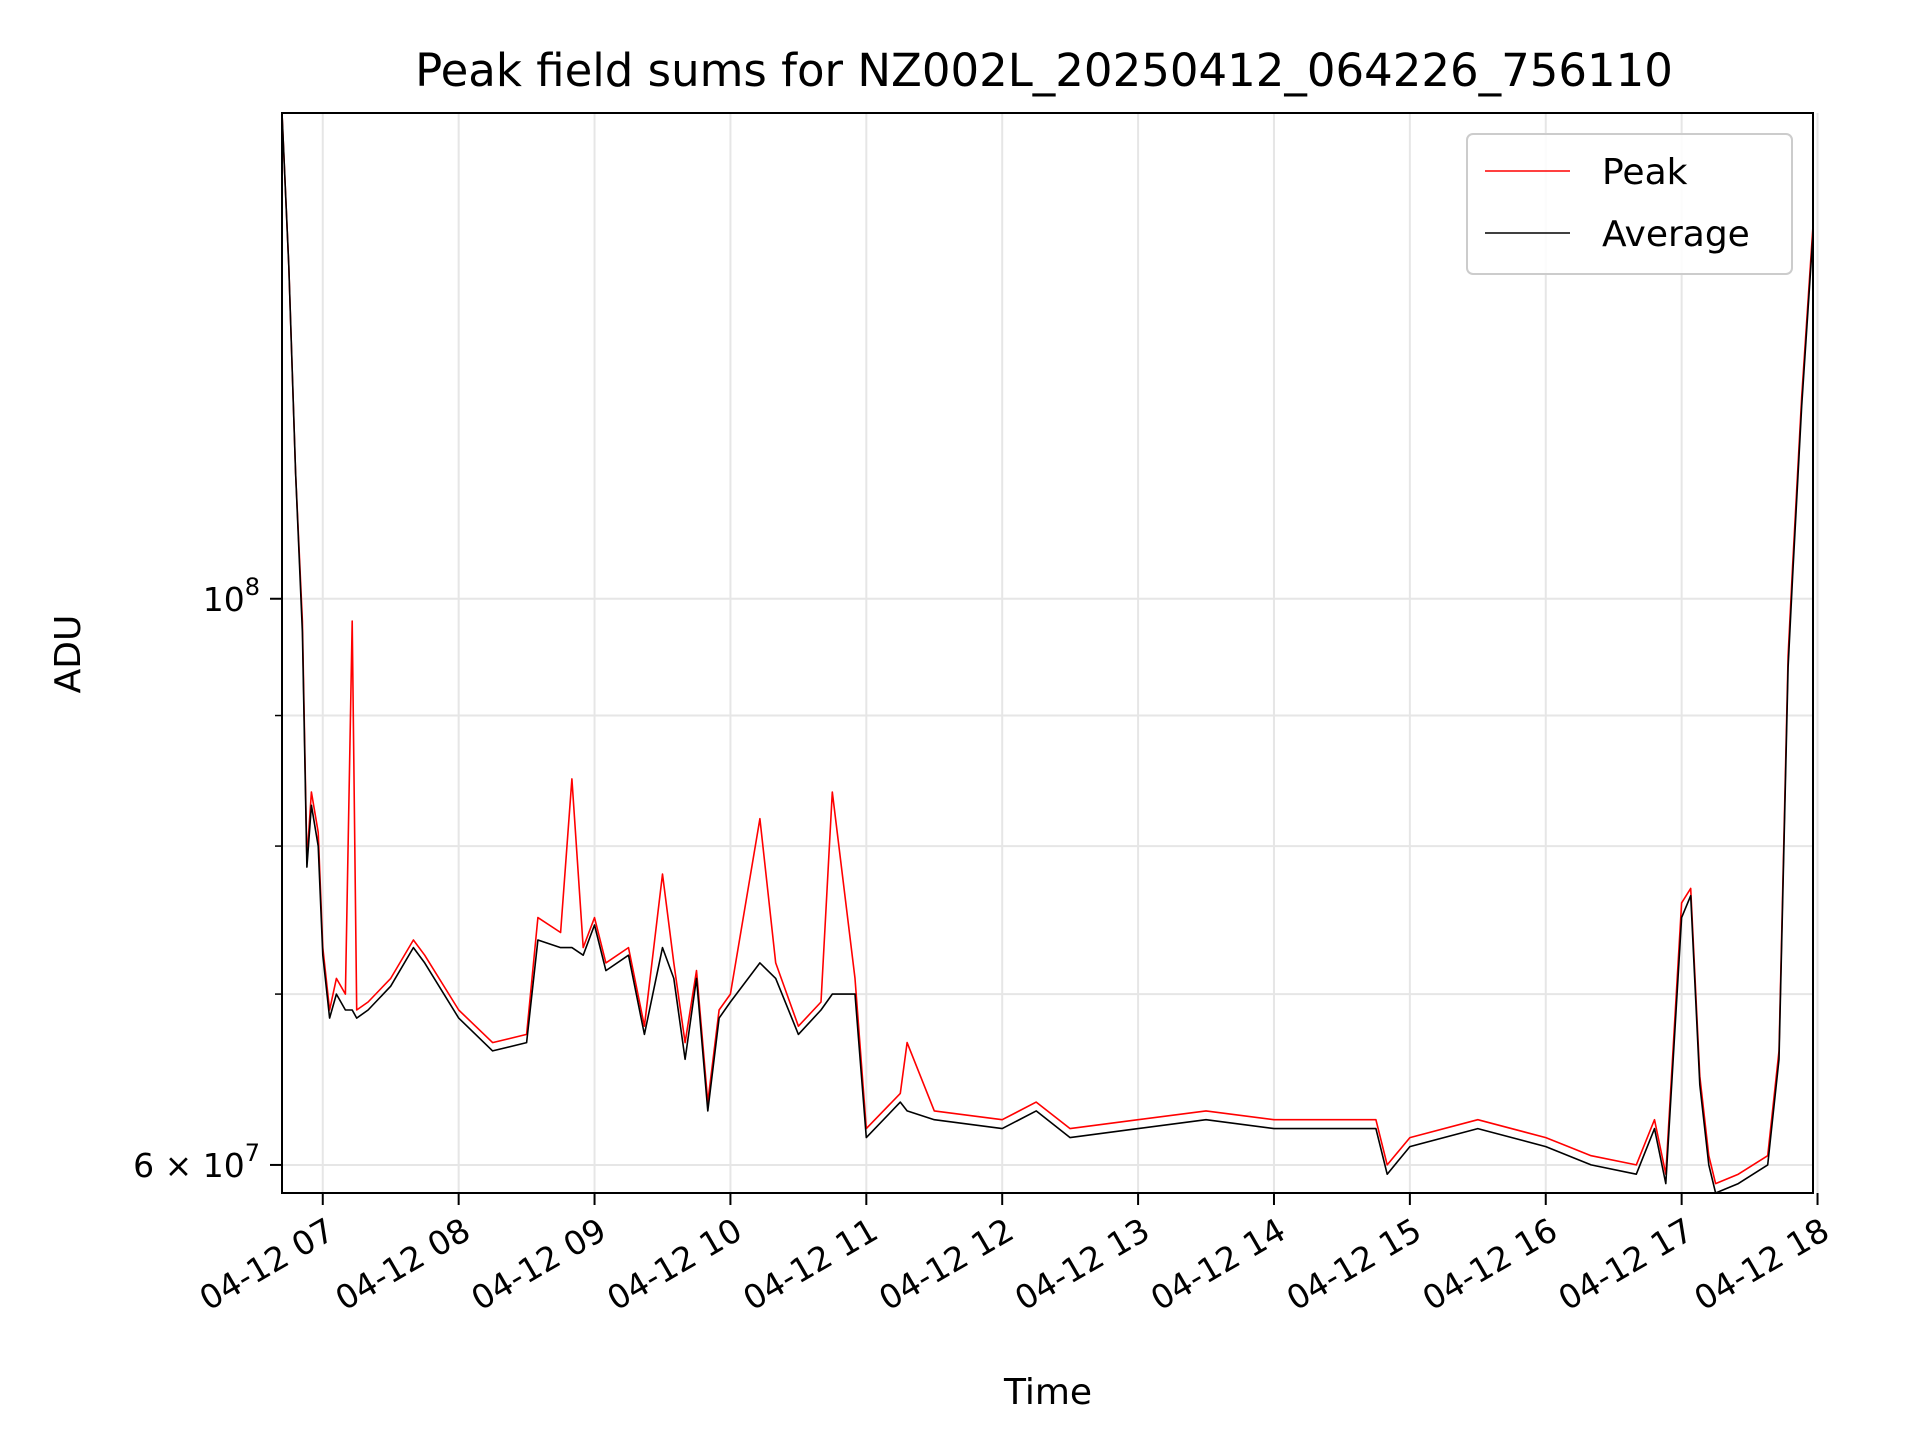 This screenshot has width=1920, height=1440. Describe the element at coordinates (196, 1162) in the screenshot. I see `y-tick-label: 6 × 107` at that location.